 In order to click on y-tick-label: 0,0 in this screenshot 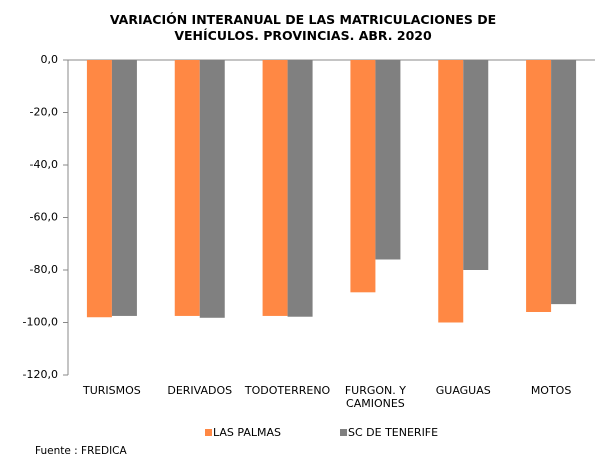, I will do `click(50, 59)`.